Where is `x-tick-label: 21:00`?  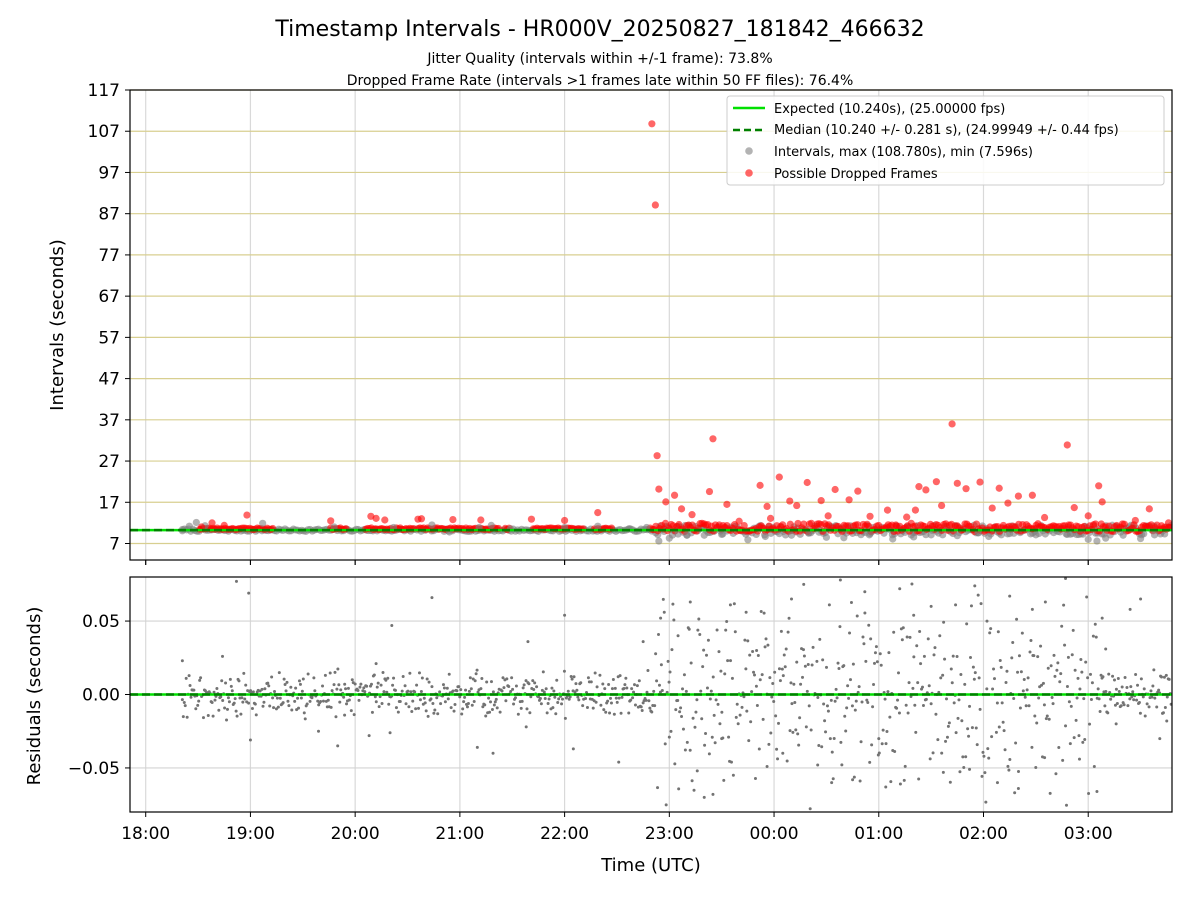
x-tick-label: 21:00 is located at coordinates (459, 834).